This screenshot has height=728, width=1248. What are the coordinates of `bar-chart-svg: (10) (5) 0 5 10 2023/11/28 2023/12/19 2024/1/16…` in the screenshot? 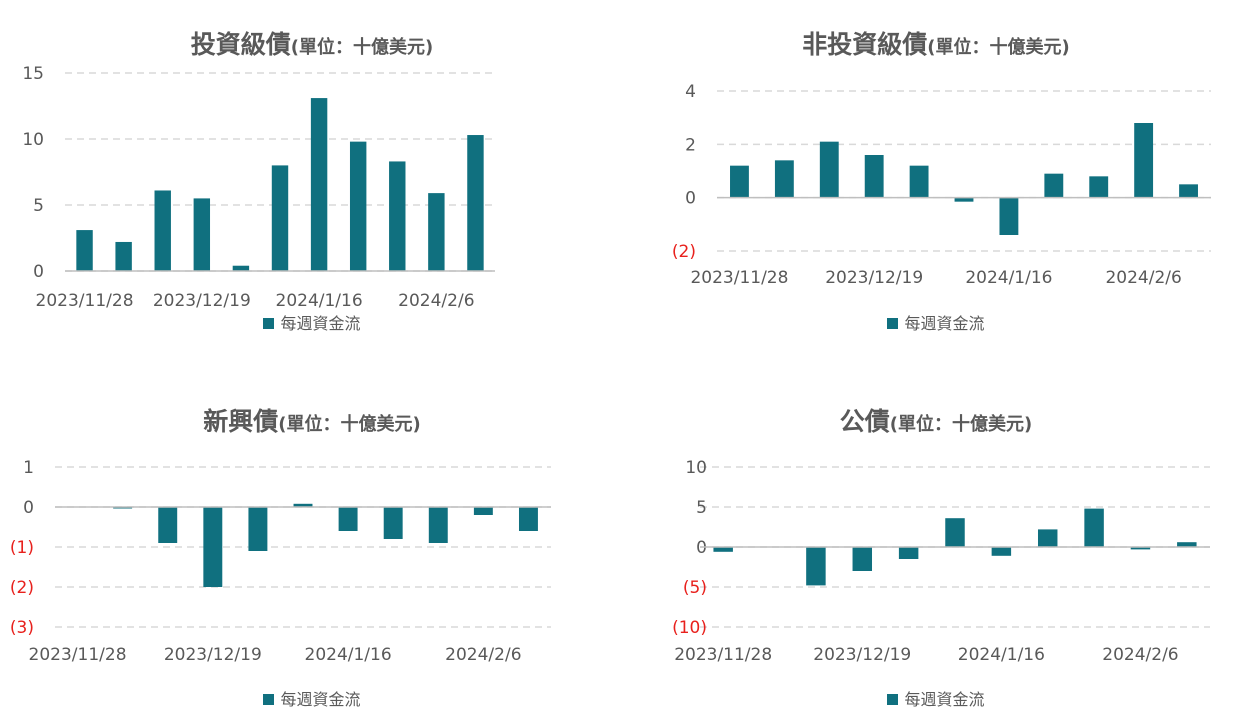 It's located at (941, 561).